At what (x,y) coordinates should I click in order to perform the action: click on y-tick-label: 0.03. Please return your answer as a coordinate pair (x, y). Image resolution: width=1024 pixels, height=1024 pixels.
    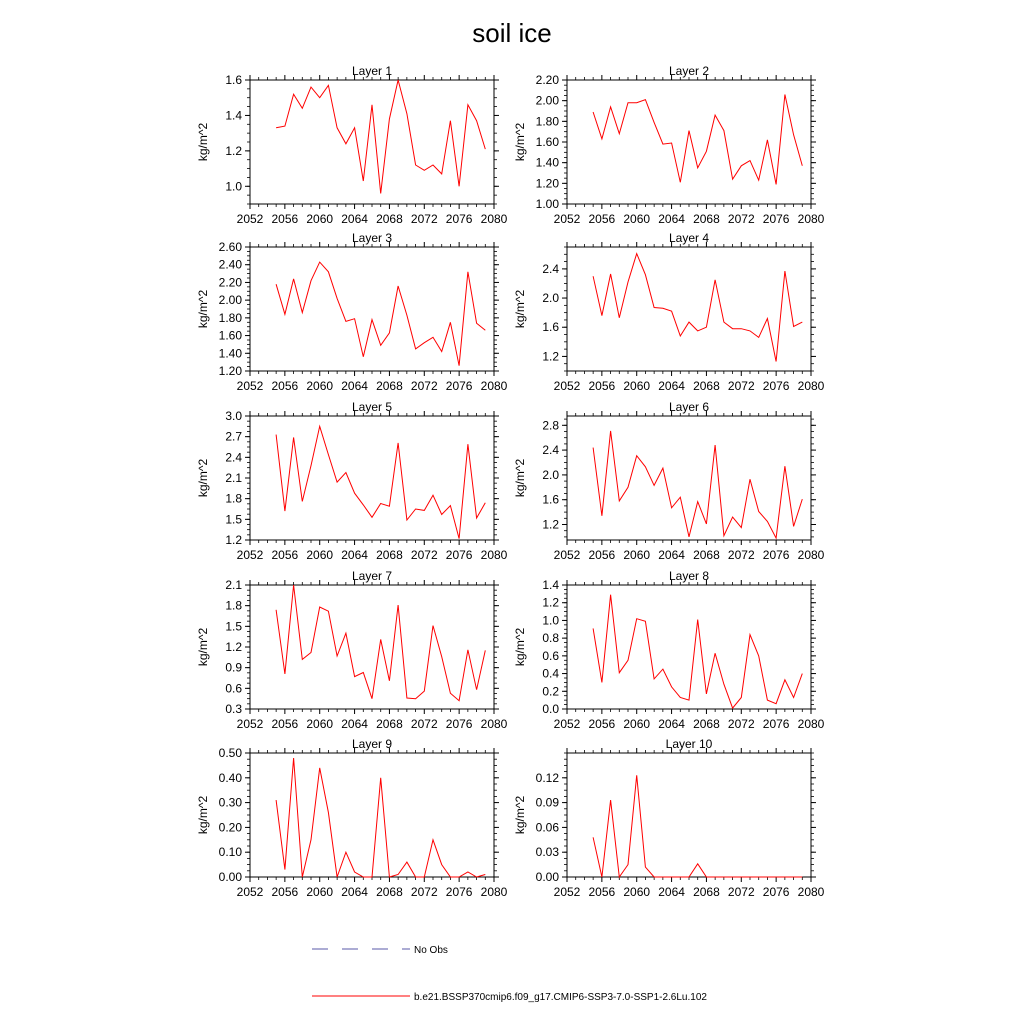
    Looking at the image, I should click on (548, 852).